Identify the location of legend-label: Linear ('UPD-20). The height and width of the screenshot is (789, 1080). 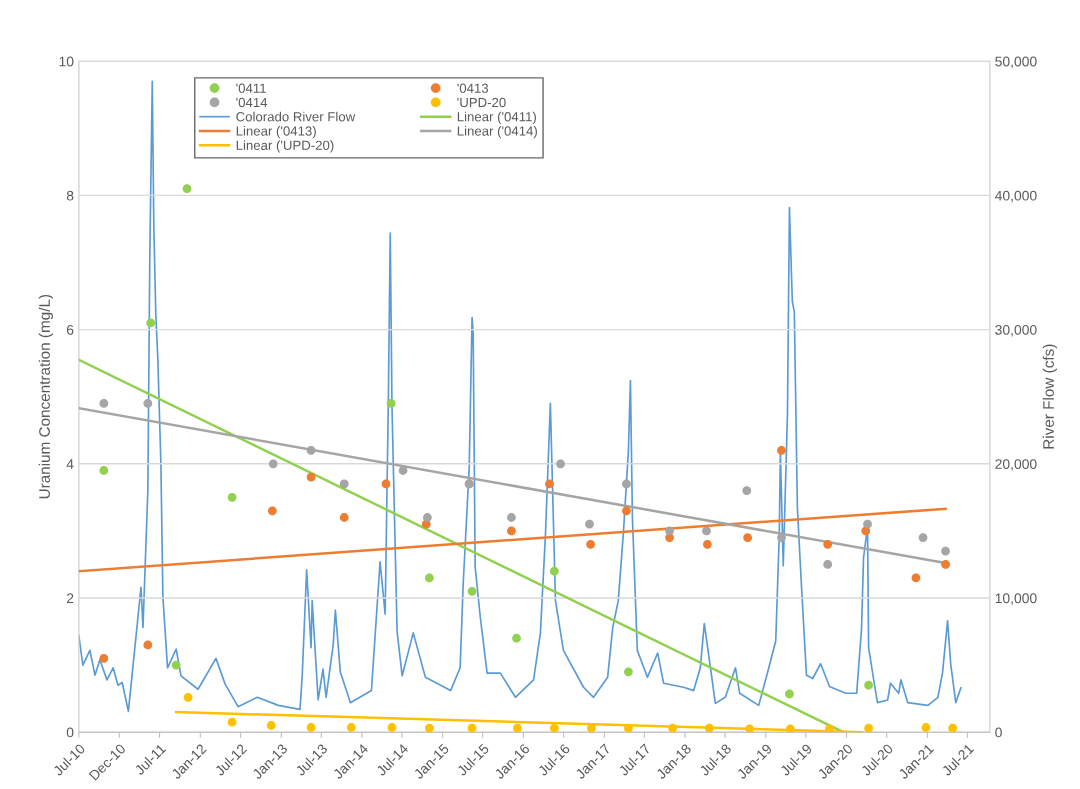
(285, 146).